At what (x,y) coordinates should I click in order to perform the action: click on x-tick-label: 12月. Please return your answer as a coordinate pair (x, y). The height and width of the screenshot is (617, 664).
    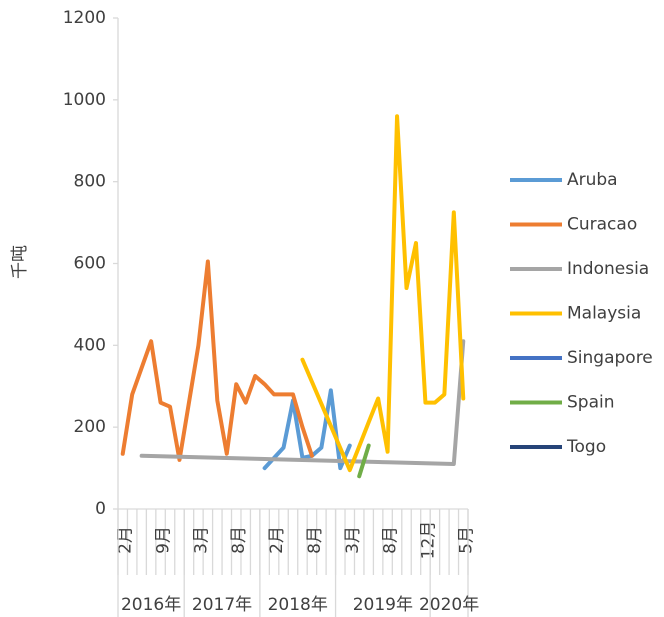
    Looking at the image, I should click on (428, 540).